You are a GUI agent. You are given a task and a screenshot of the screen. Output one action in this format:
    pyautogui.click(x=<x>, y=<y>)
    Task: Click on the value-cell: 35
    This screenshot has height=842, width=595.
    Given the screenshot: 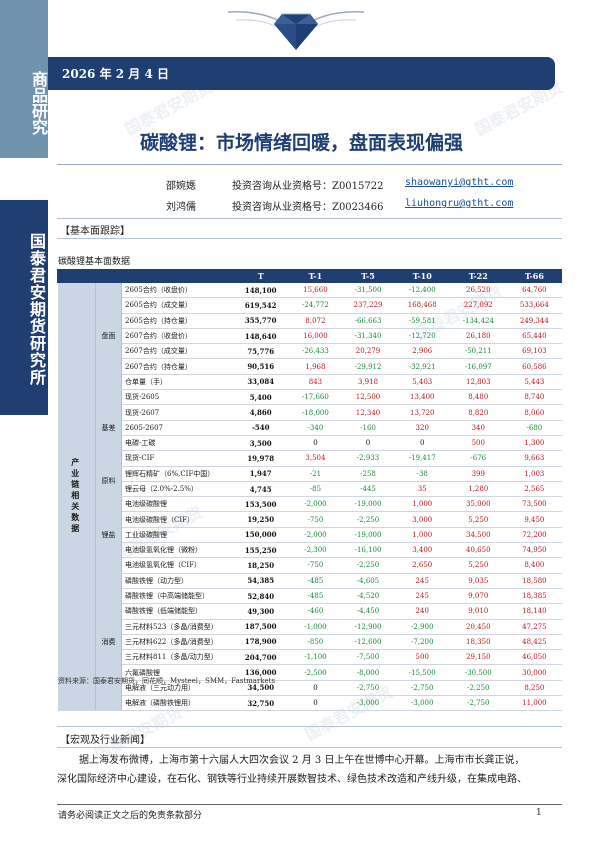 What is the action you would take?
    pyautogui.click(x=422, y=489)
    